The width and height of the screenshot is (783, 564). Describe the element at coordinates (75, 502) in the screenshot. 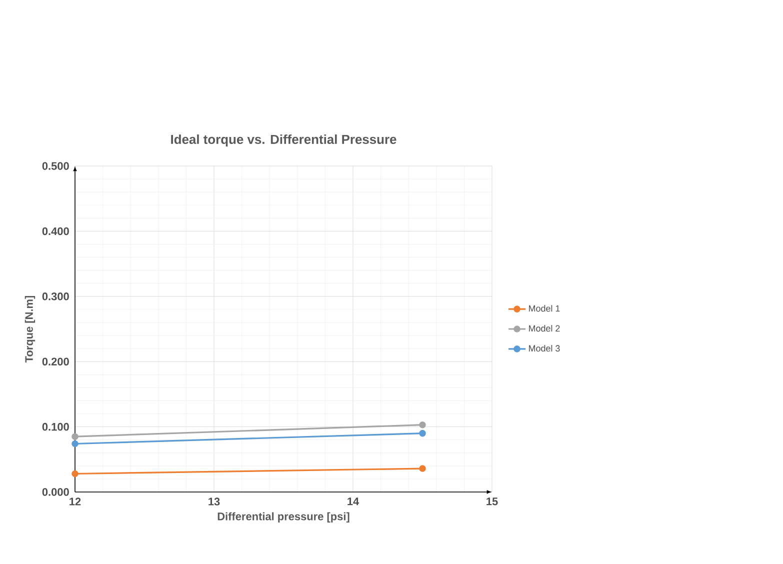

I see `x-tick-label: 12` at that location.